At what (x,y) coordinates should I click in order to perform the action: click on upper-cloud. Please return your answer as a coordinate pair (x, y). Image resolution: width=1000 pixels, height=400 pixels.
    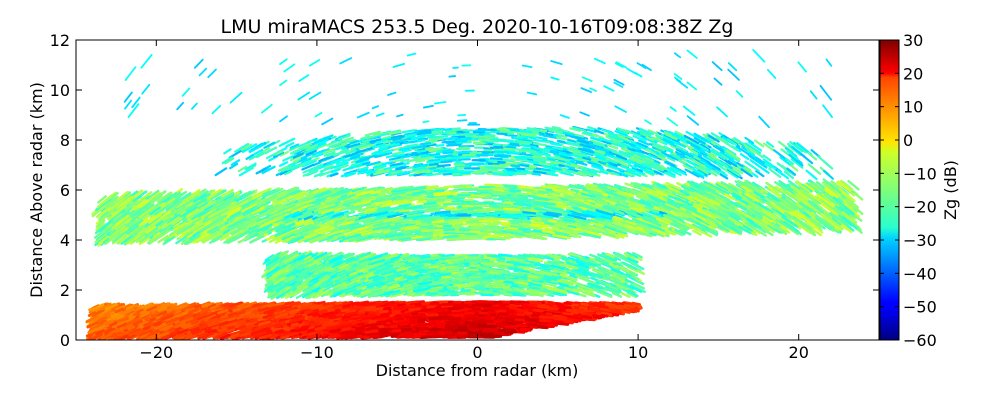
    Looking at the image, I should click on (524, 153).